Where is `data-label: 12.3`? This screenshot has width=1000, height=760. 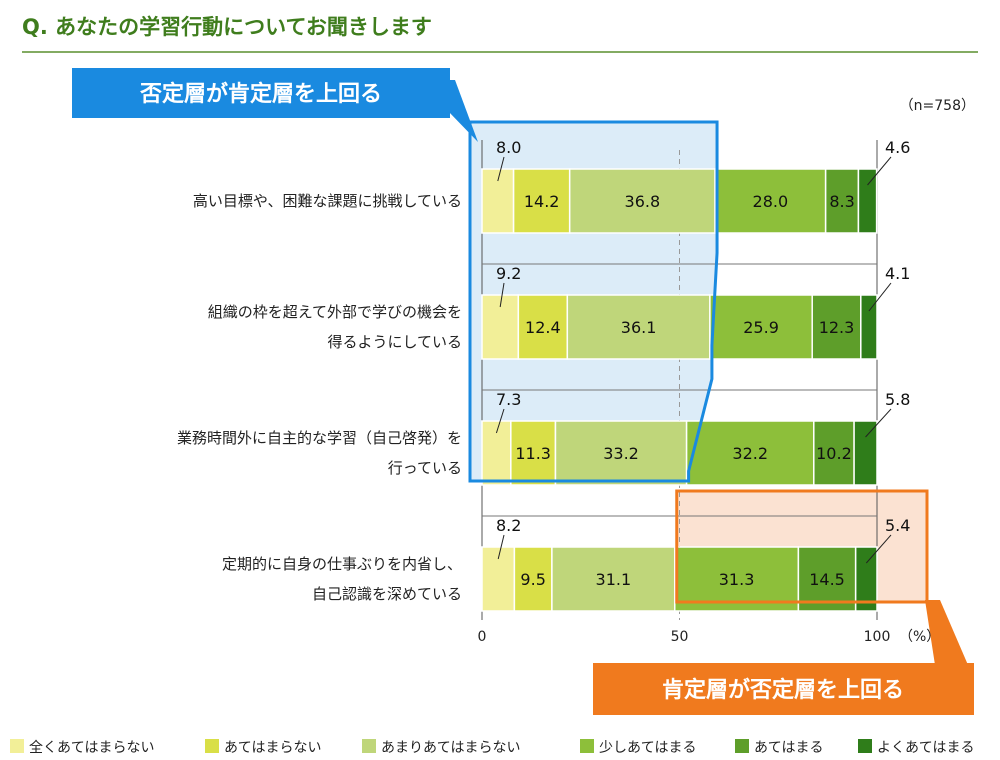 data-label: 12.3 is located at coordinates (837, 327).